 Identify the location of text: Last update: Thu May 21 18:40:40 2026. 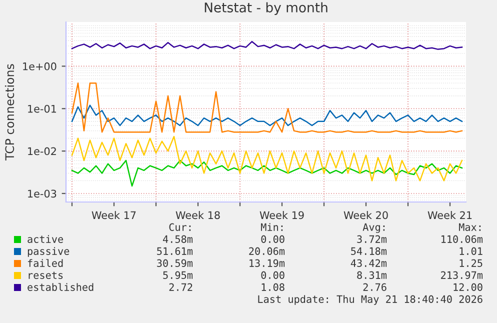
(370, 300).